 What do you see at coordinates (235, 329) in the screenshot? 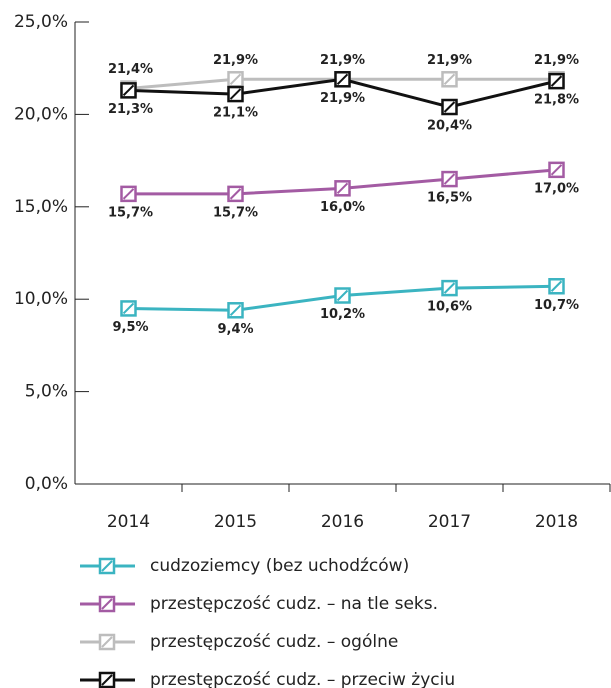
I see `data-label: 9,4%` at bounding box center [235, 329].